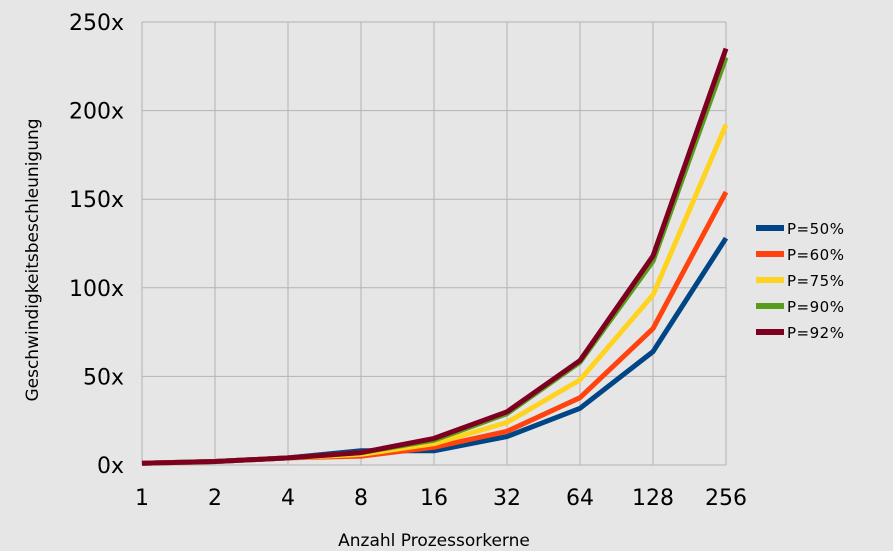 The image size is (893, 551). What do you see at coordinates (96, 112) in the screenshot?
I see `y-tick-label: 200x` at bounding box center [96, 112].